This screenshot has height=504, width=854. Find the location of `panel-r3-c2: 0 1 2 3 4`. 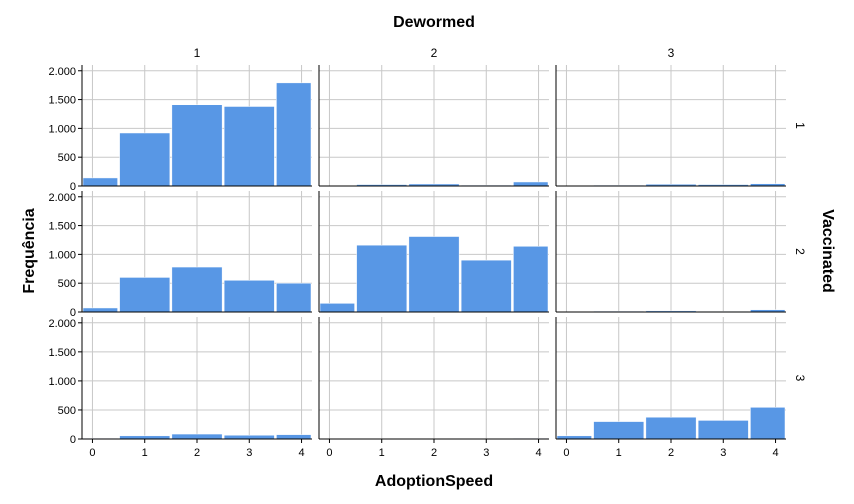

panel-r3-c2: 0 1 2 3 4 is located at coordinates (433, 388).